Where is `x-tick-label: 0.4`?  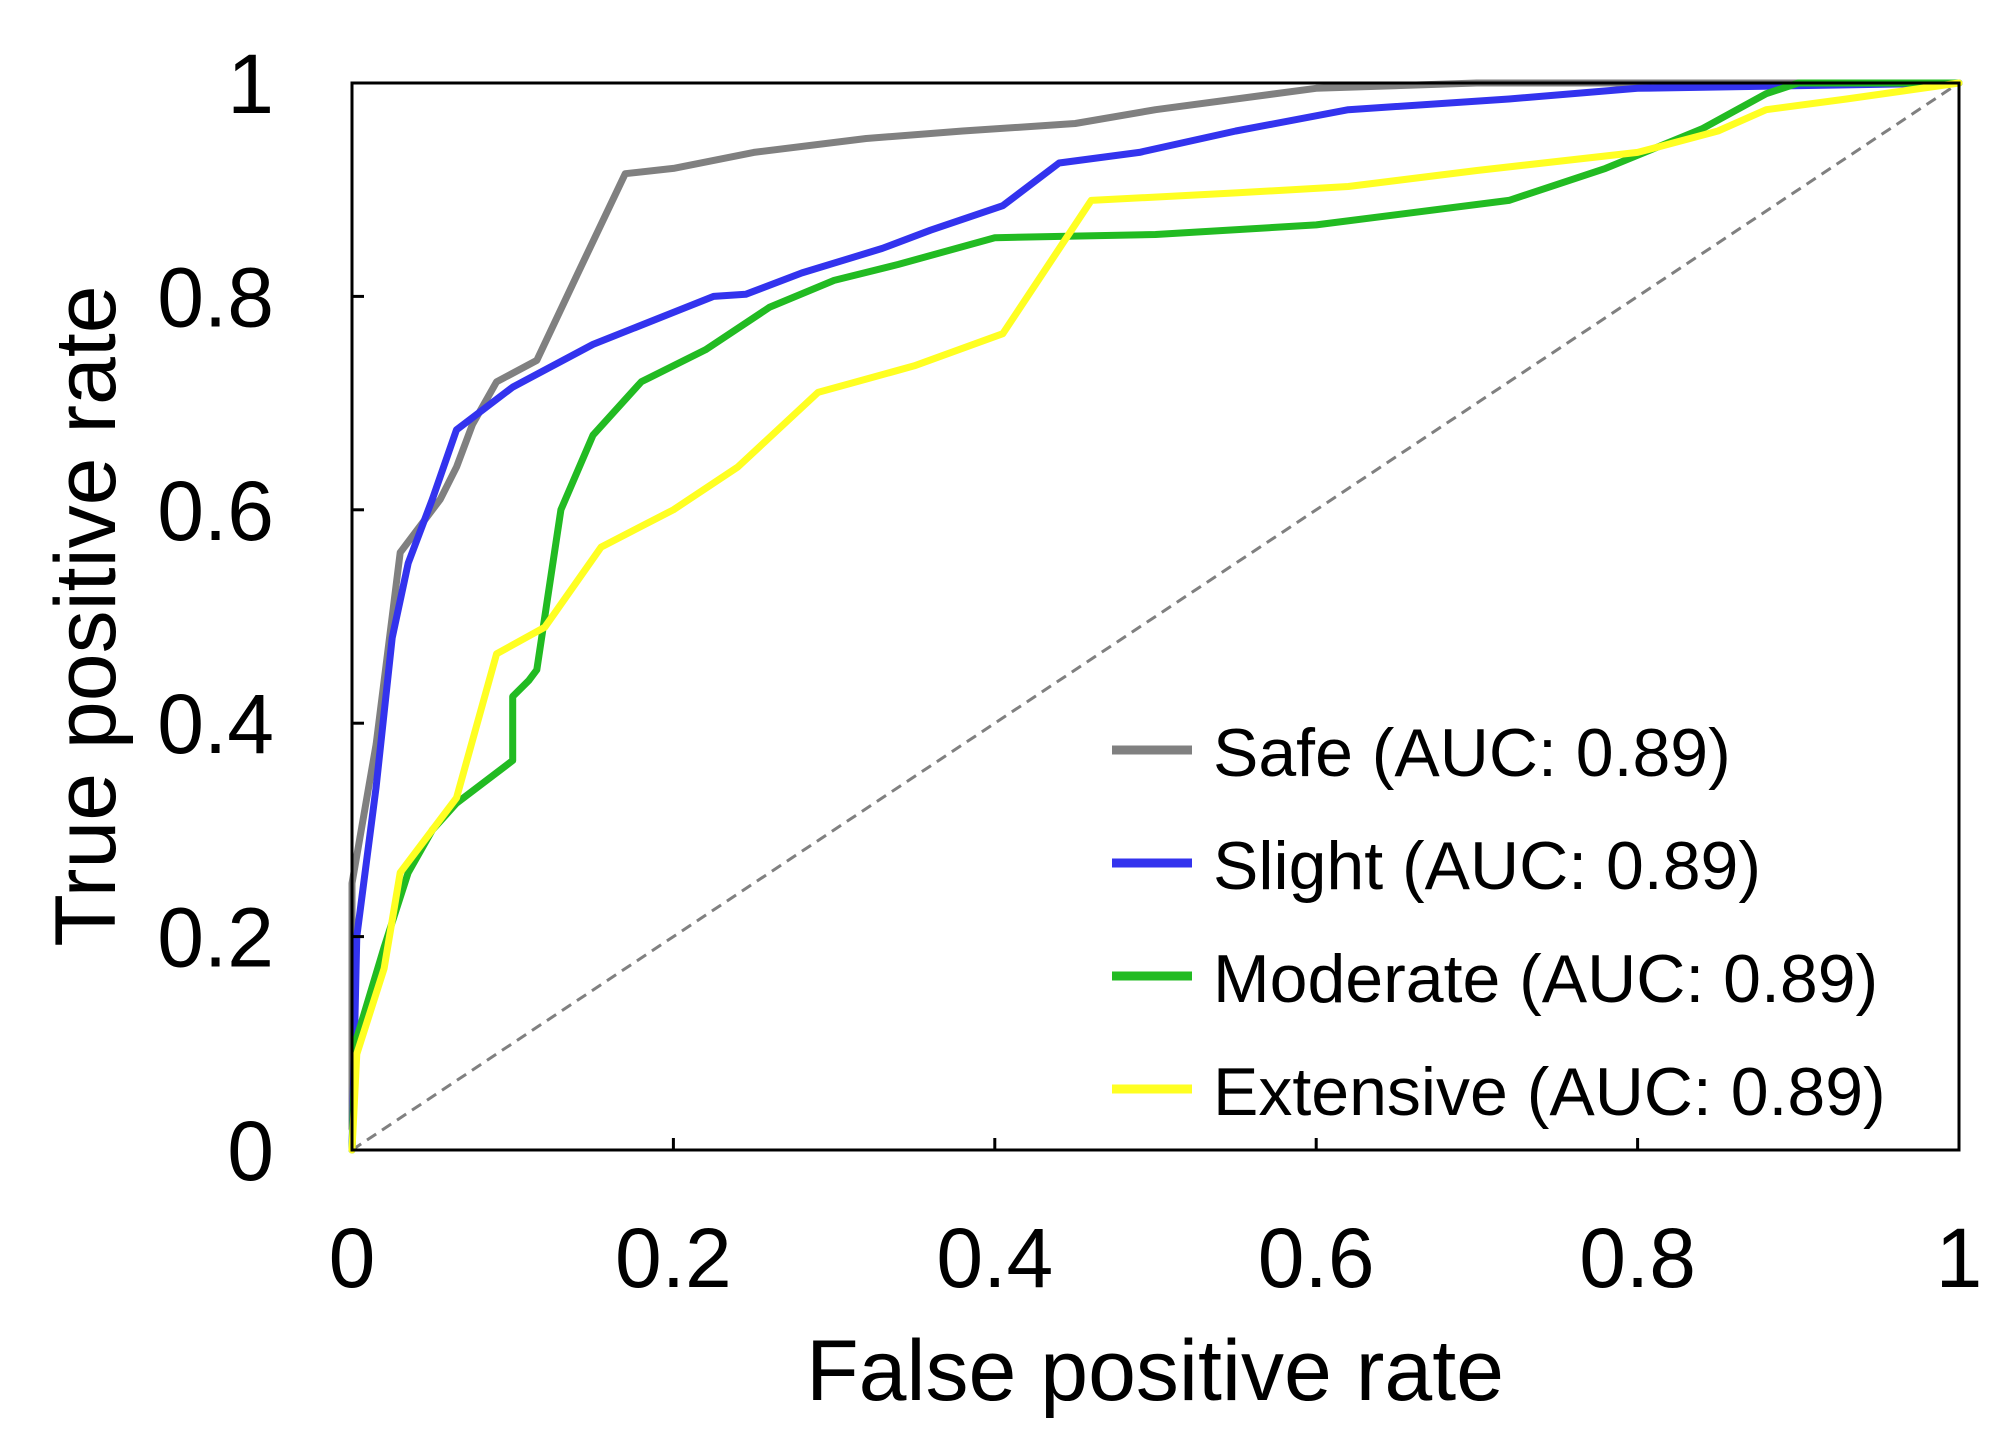 x-tick-label: 0.4 is located at coordinates (994, 1258).